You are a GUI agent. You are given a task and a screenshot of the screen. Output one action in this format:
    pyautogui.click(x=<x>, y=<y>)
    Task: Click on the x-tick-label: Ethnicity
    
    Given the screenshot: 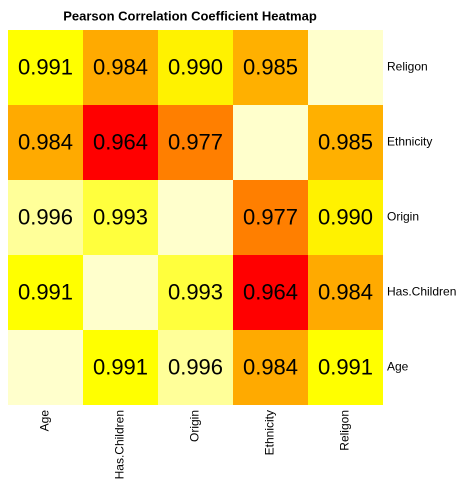 What is the action you would take?
    pyautogui.click(x=270, y=432)
    